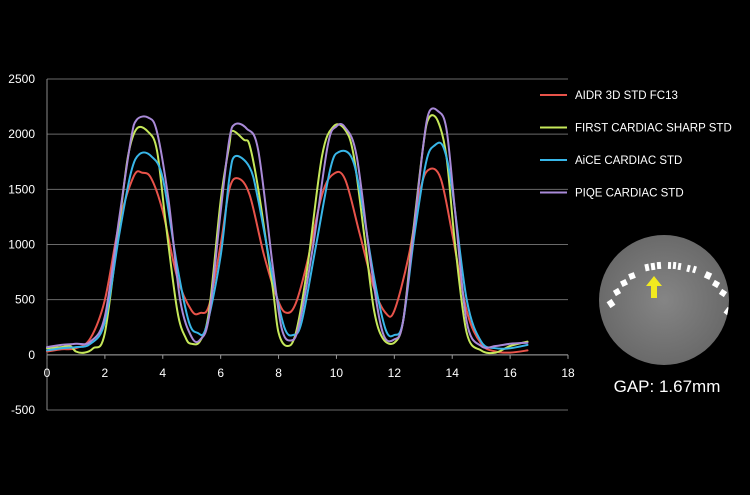 This screenshot has height=495, width=750. What do you see at coordinates (25, 300) in the screenshot?
I see `y-tick-label: 500` at bounding box center [25, 300].